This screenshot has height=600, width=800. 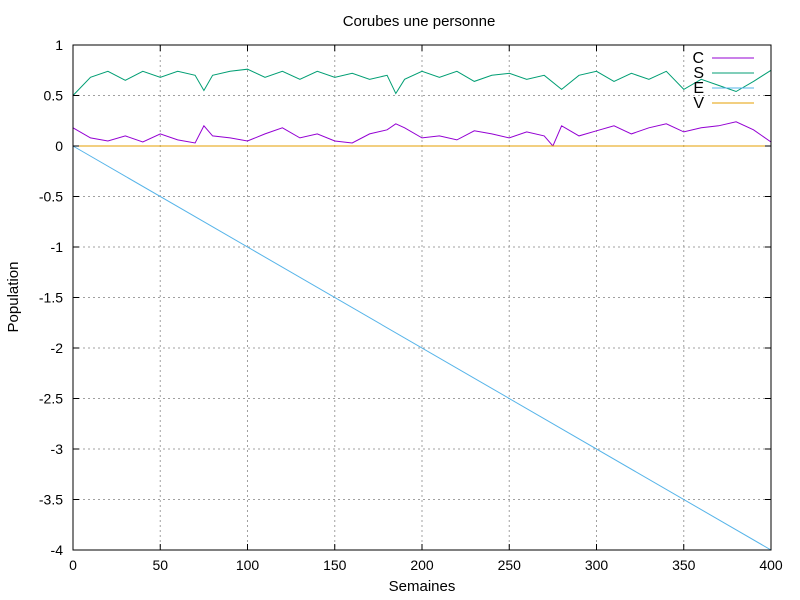 What do you see at coordinates (248, 565) in the screenshot?
I see `x-tick-label: 100` at bounding box center [248, 565].